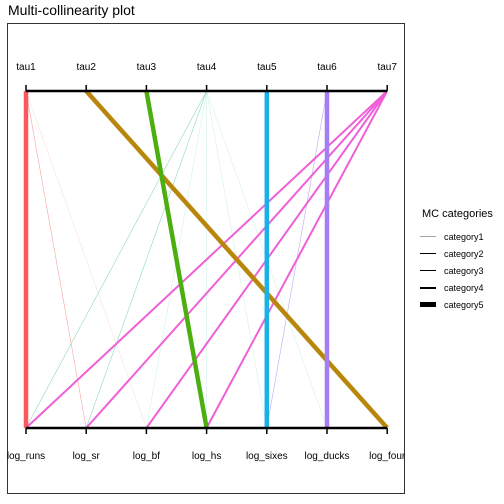 This screenshot has width=504, height=504. Describe the element at coordinates (464, 287) in the screenshot. I see `legend-label: category4` at that location.